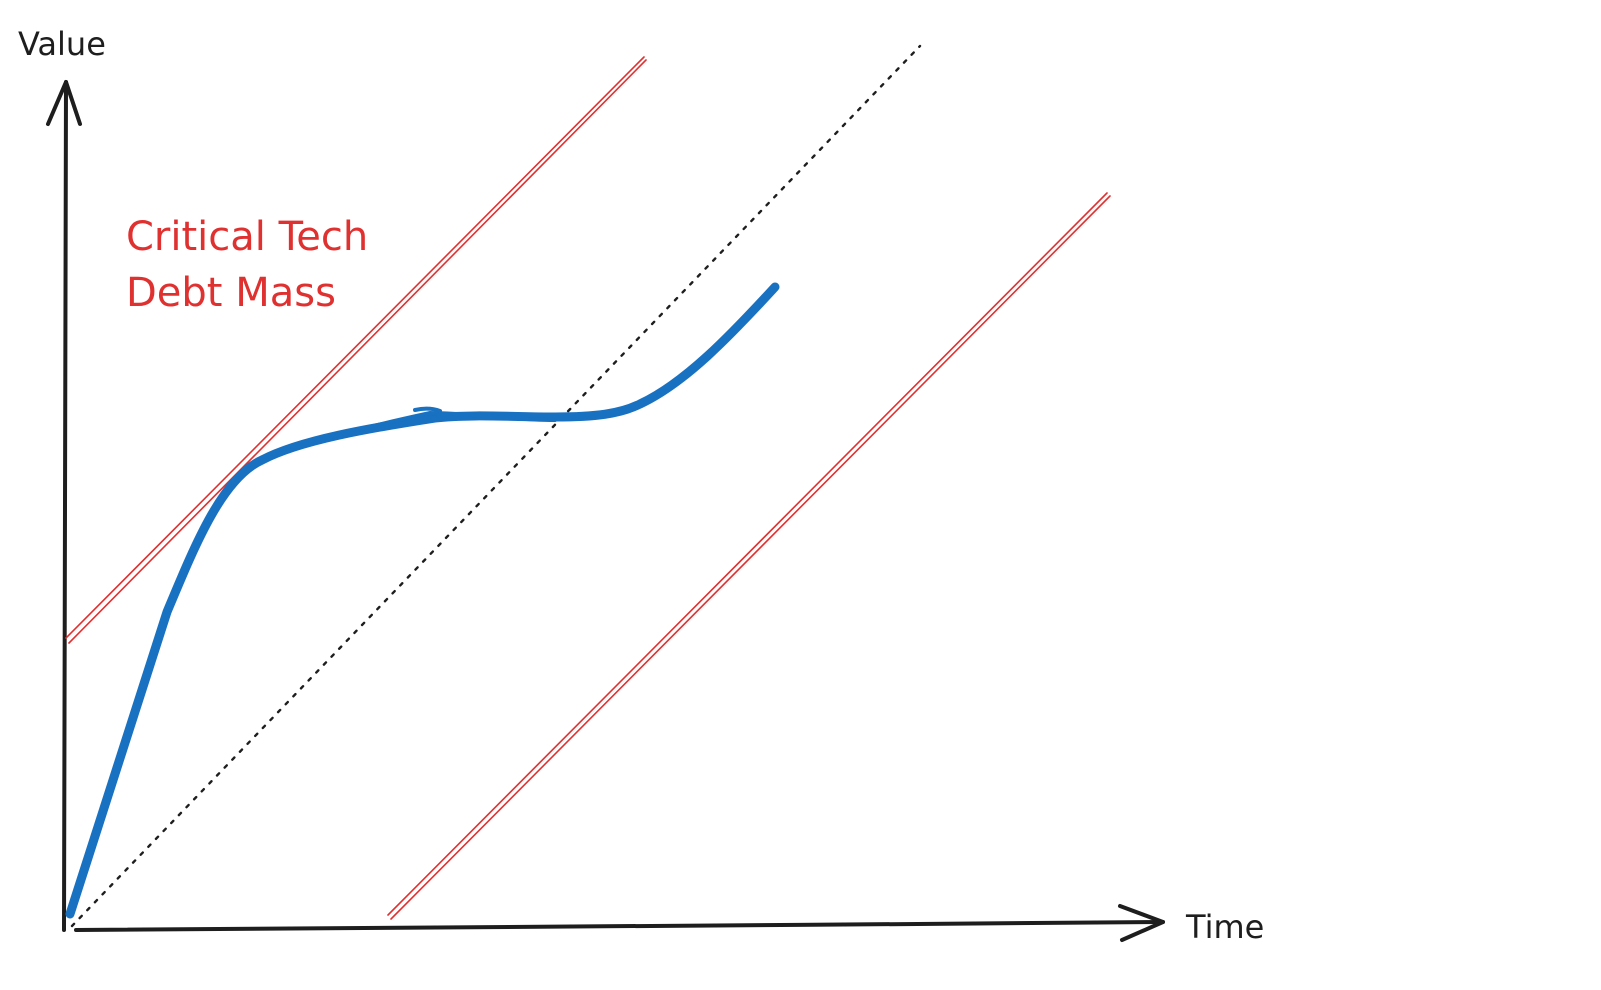  I want to click on annotation-line-2: Debt Mass, so click(231, 293).